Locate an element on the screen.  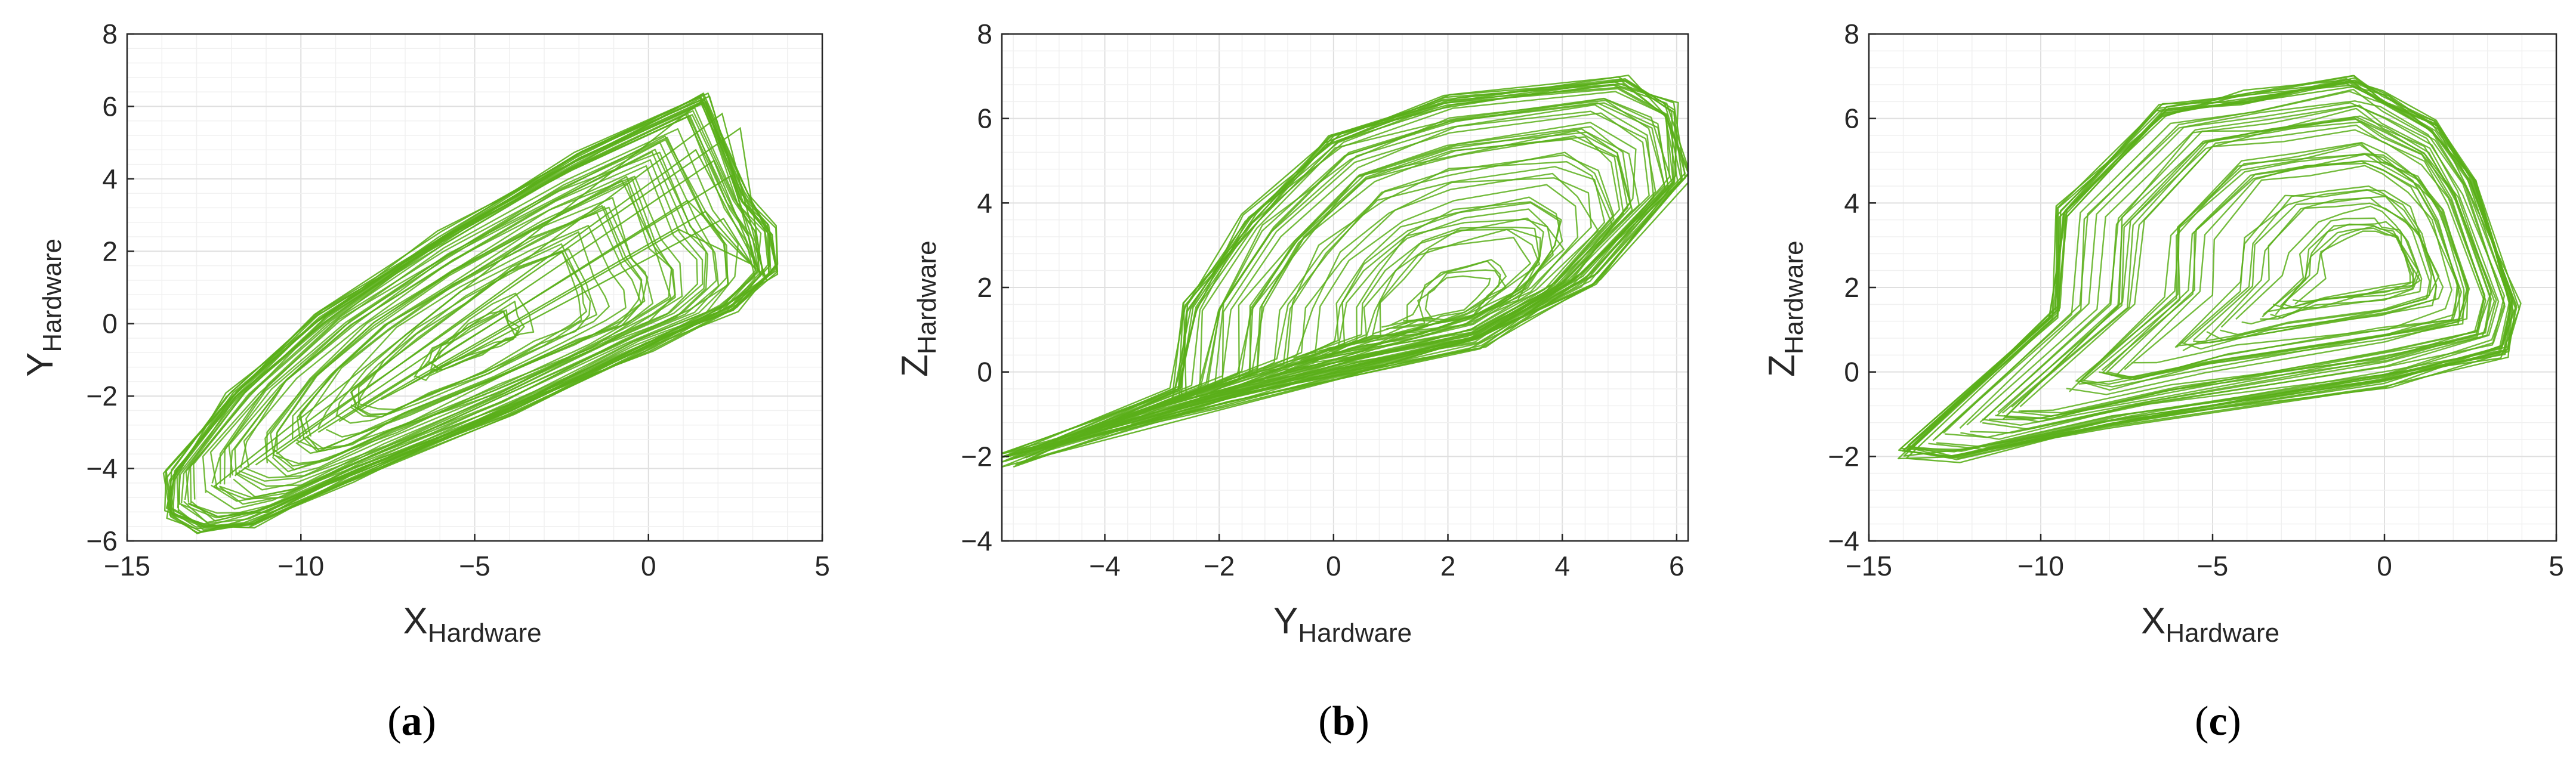
panel-a-y-axis-label: YHardware is located at coordinates (44, 308).